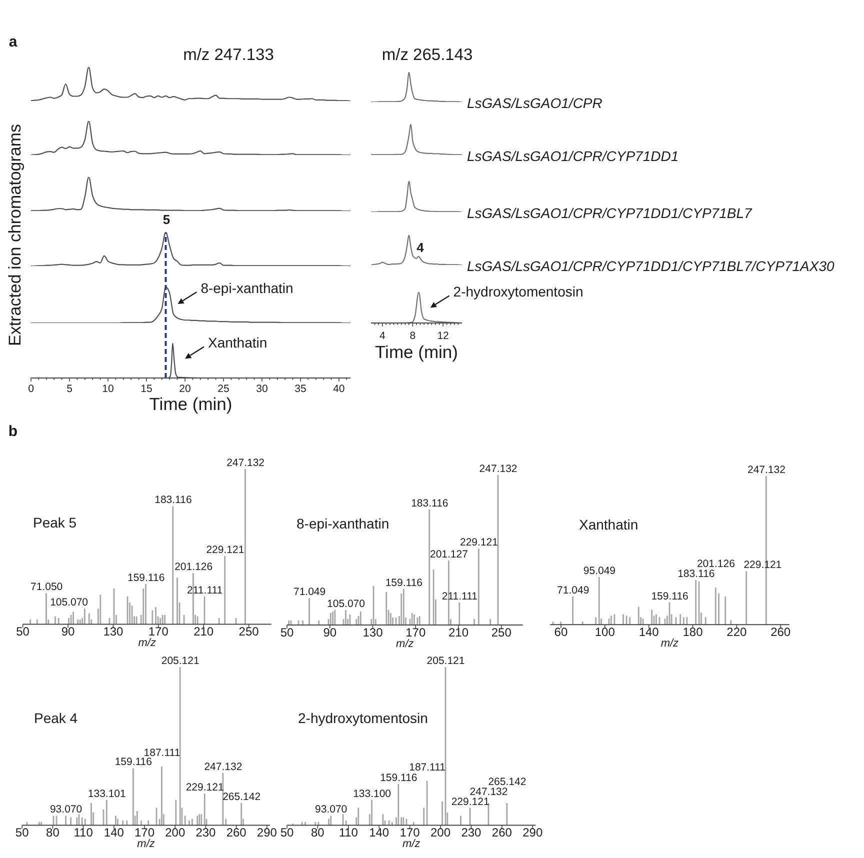  I want to click on text: 2-hydroxytomentosin, so click(363, 718).